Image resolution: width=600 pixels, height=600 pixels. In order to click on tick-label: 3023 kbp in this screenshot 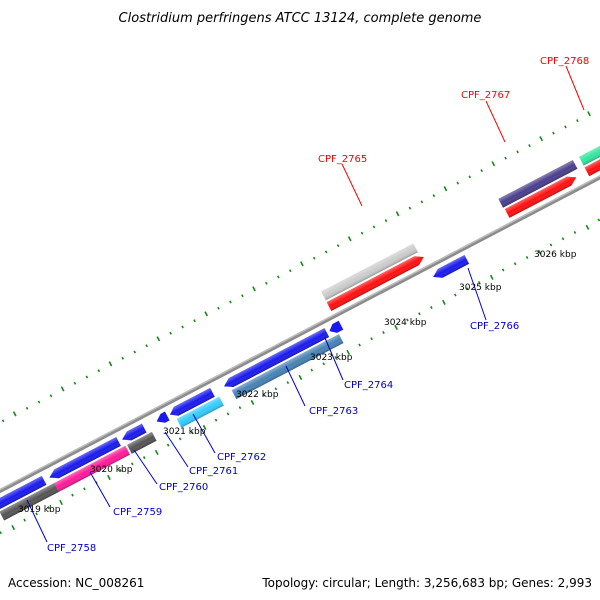, I will do `click(331, 358)`.